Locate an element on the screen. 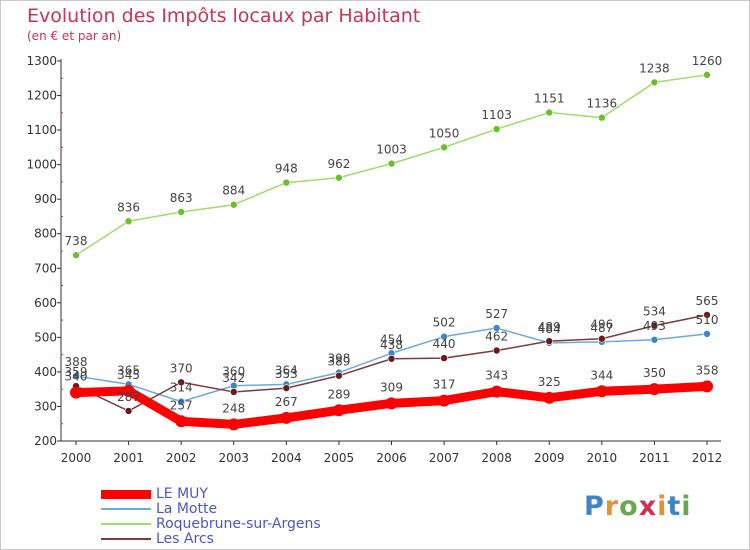 This screenshot has height=550, width=750. data-label: 454 is located at coordinates (391, 339).